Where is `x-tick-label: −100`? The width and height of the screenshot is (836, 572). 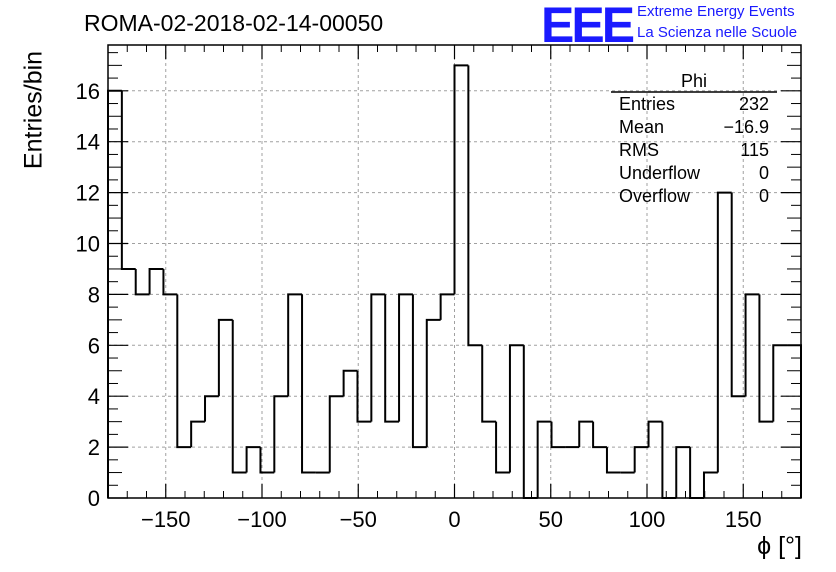
x-tick-label: −100 is located at coordinates (262, 519).